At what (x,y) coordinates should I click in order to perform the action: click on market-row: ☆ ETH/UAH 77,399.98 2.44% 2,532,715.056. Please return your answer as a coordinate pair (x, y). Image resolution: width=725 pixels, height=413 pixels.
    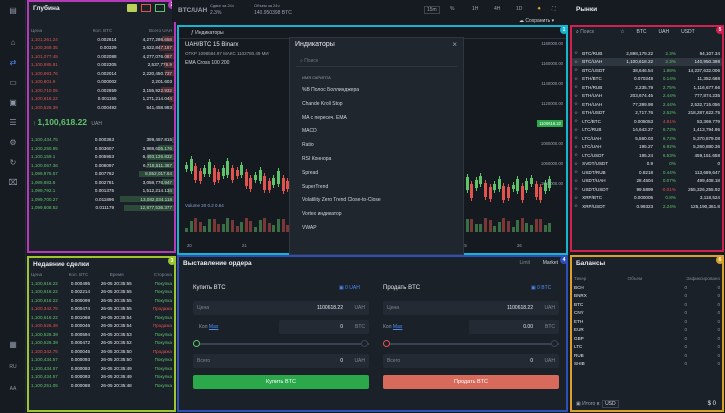
    Looking at the image, I should click on (647, 104).